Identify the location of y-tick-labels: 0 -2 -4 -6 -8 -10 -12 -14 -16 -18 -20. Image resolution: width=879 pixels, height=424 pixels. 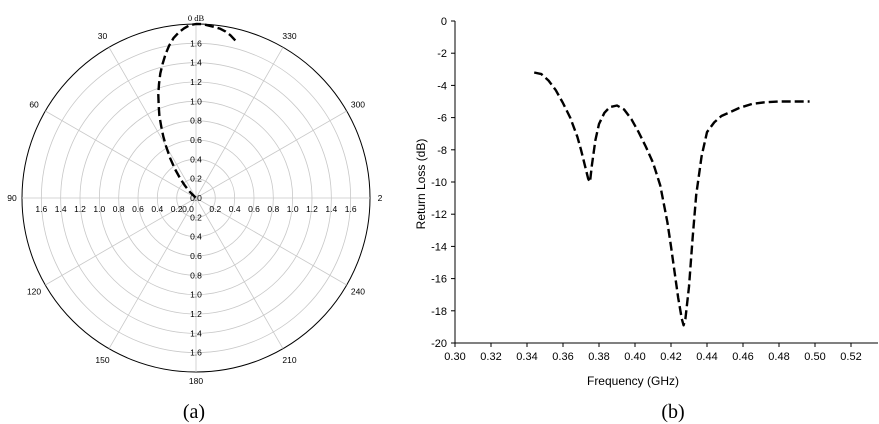
(439, 183).